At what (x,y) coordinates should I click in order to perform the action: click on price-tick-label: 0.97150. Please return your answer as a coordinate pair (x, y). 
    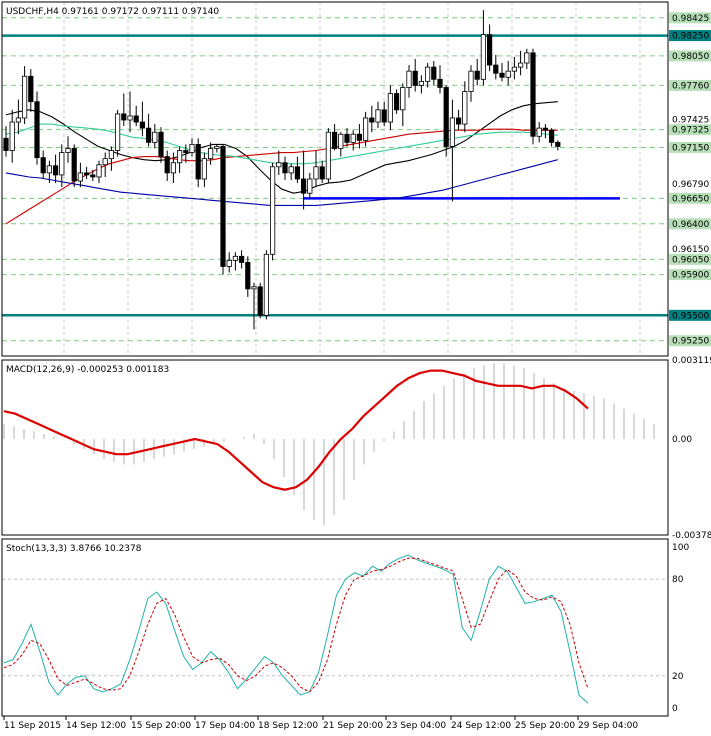
    Looking at the image, I should click on (690, 148).